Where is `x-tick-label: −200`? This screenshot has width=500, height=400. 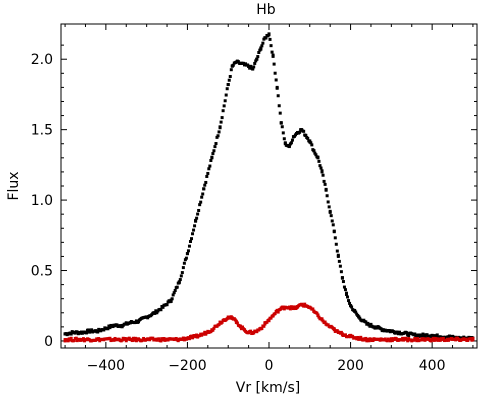
x-tick-label: −200 is located at coordinates (187, 366).